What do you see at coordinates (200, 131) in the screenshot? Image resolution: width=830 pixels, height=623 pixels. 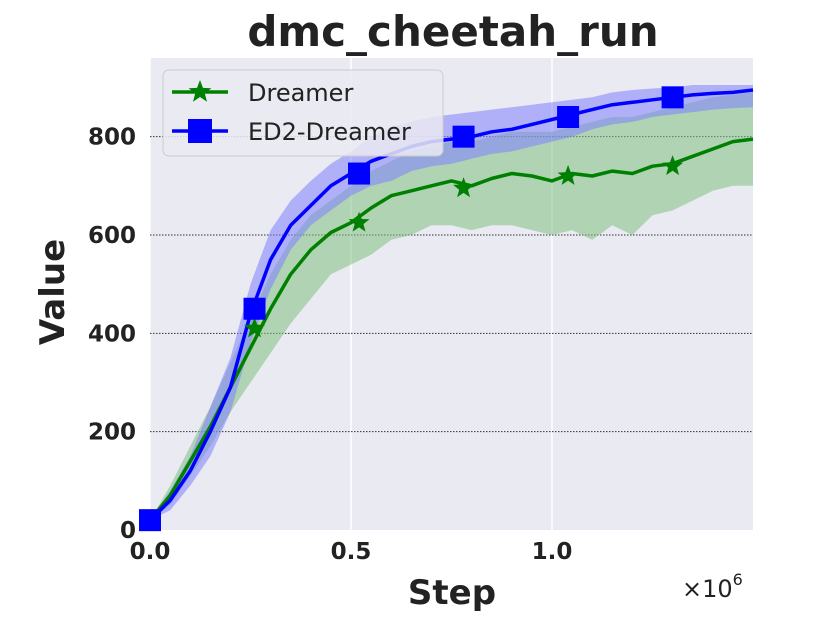 I see `legend-ed2-square-icon` at bounding box center [200, 131].